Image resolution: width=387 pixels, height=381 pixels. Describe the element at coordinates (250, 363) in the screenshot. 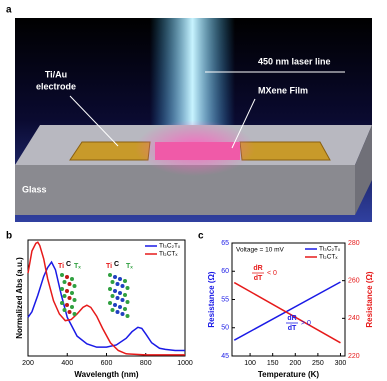

I see `x-tick-label: 100` at that location.